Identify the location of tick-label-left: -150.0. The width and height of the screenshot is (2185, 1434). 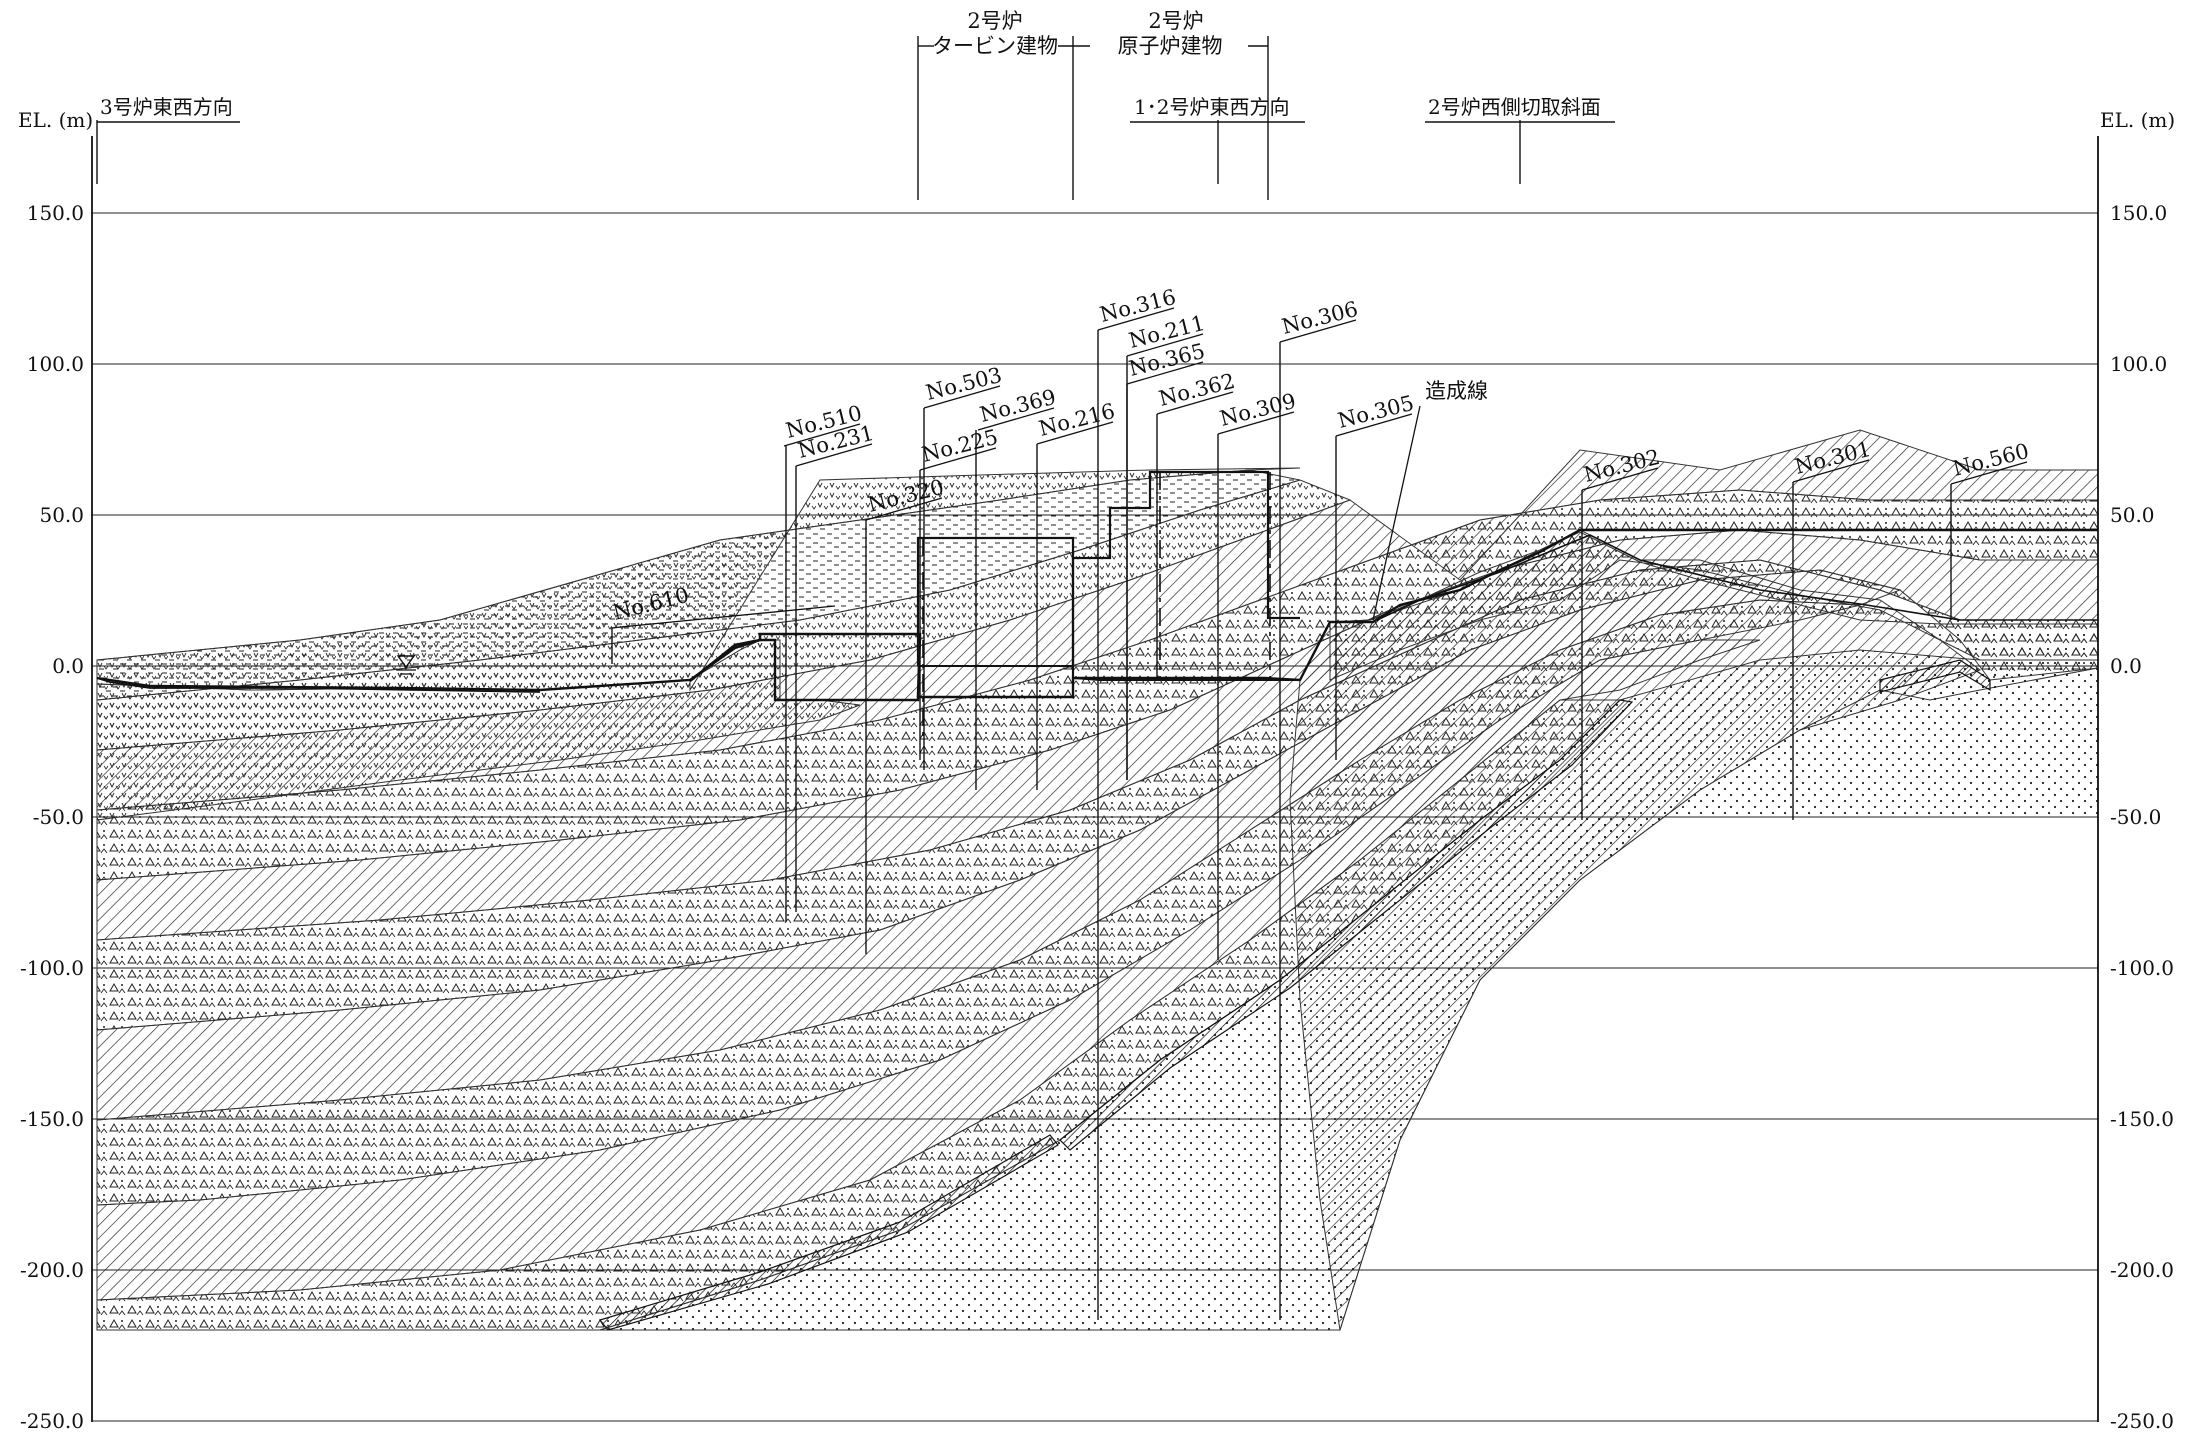
(52, 1119).